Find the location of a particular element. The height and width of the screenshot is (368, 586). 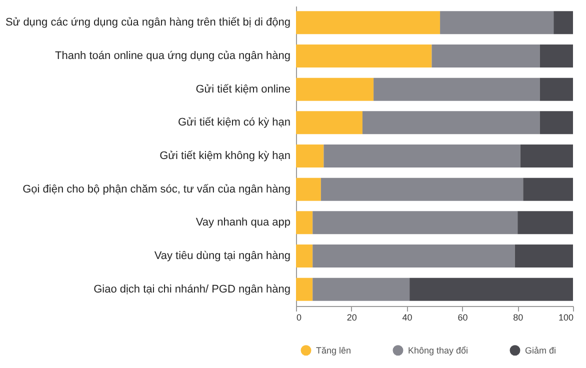

x-tick-label: 80 is located at coordinates (518, 317).